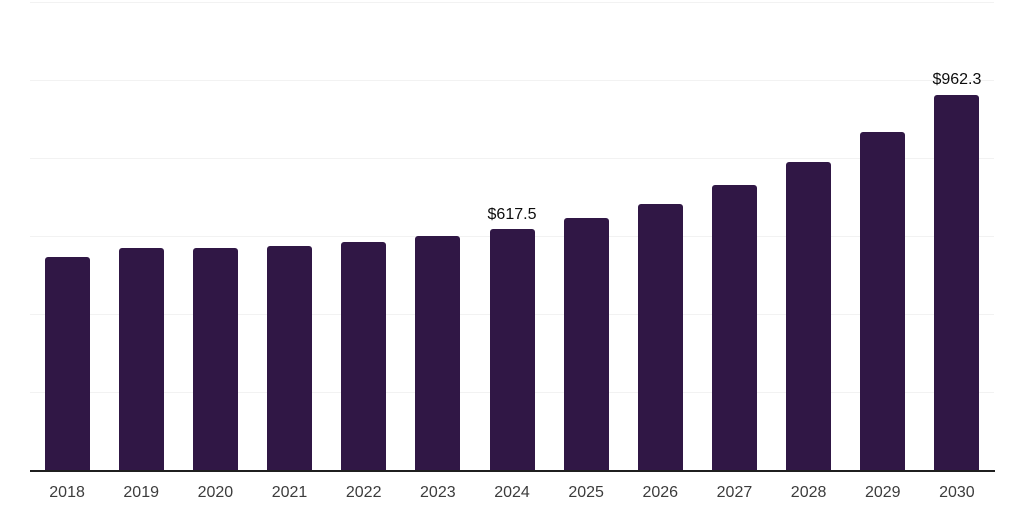 The width and height of the screenshot is (1024, 512). What do you see at coordinates (512, 471) in the screenshot?
I see `x-axis-line` at bounding box center [512, 471].